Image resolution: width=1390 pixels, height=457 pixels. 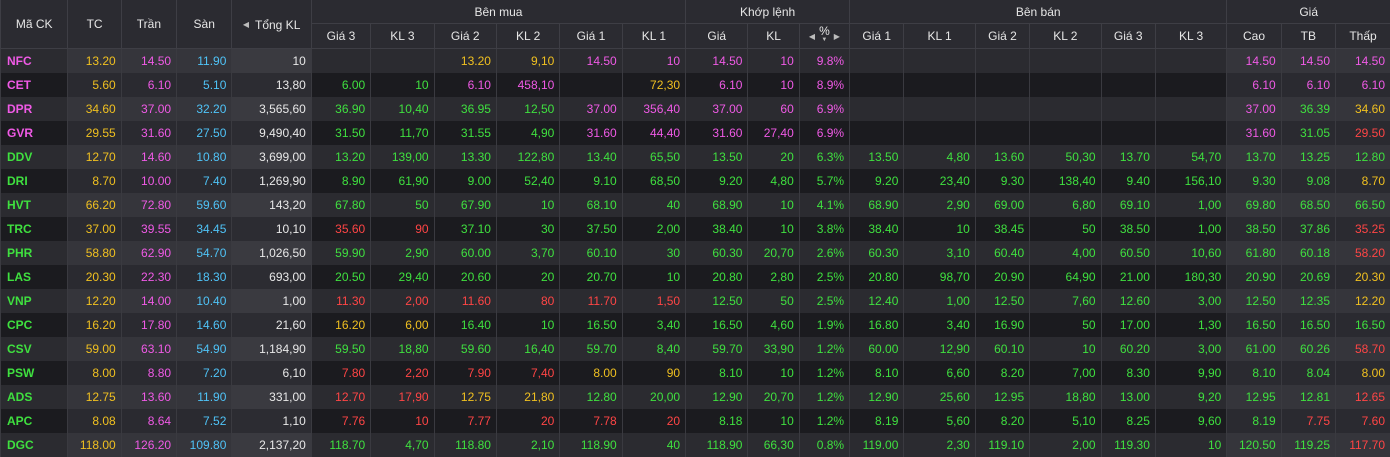 What do you see at coordinates (1065, 445) in the screenshot?
I see `sell-volume-2-cell: 2,00` at bounding box center [1065, 445].